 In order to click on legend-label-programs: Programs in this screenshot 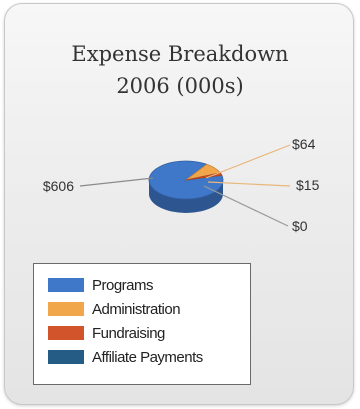, I will do `click(122, 285)`.